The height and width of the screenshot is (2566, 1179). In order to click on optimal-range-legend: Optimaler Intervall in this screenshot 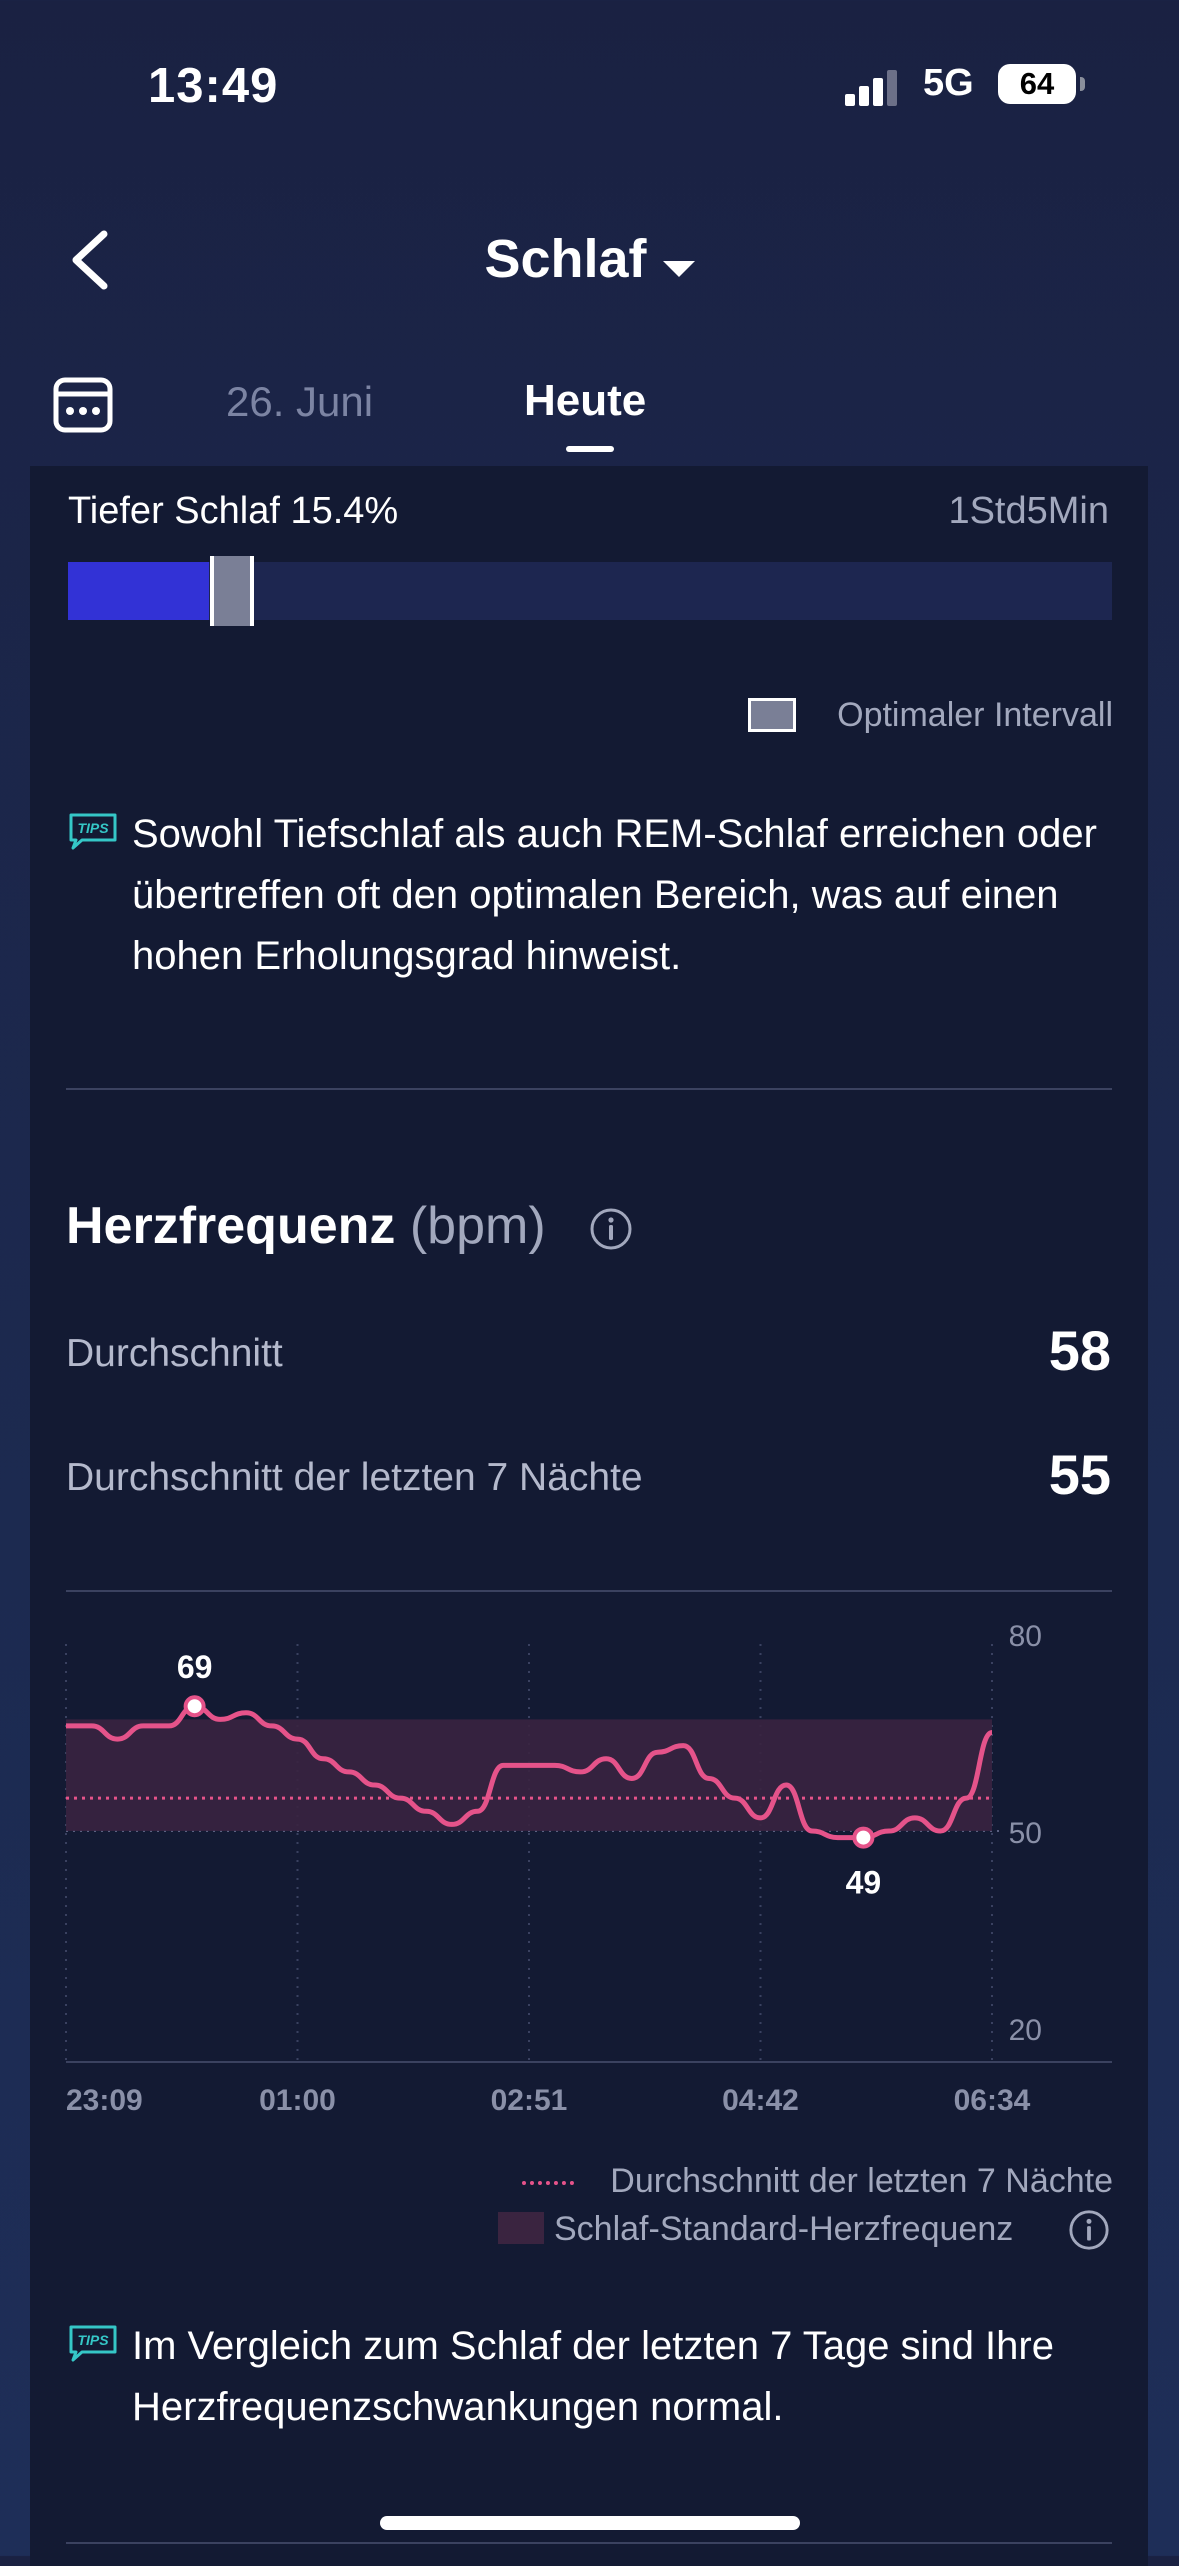, I will do `click(975, 715)`.